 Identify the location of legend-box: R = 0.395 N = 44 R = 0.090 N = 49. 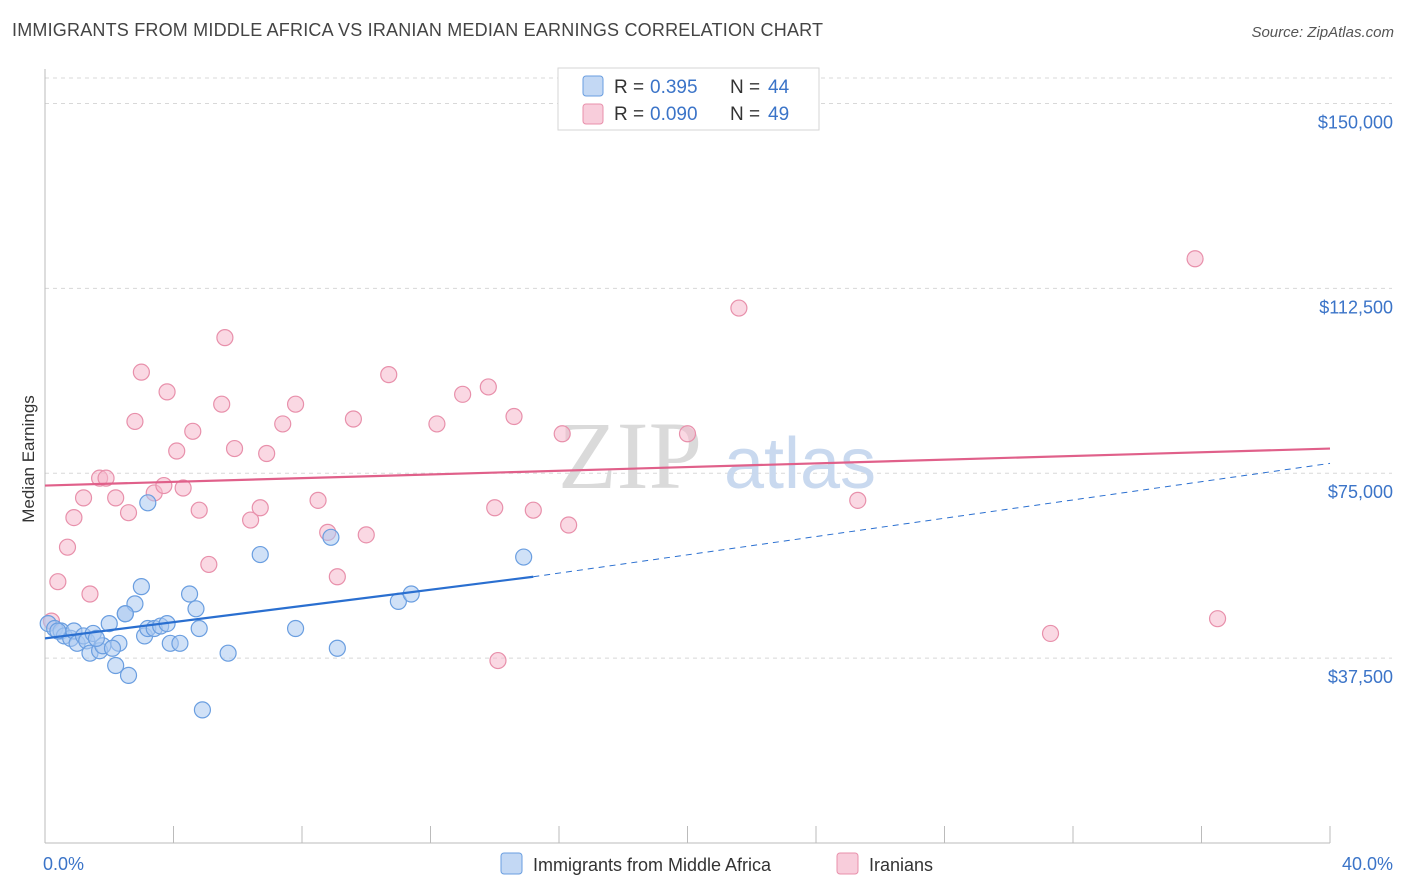
(688, 99).